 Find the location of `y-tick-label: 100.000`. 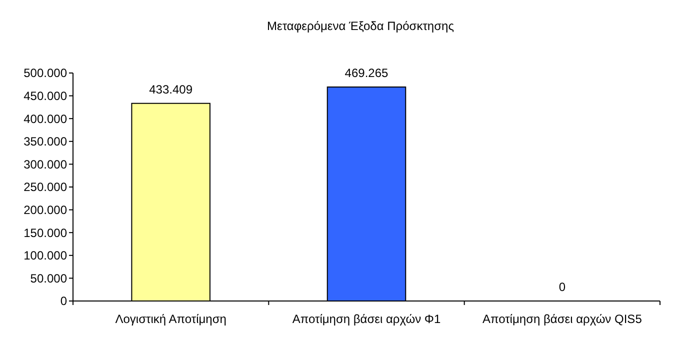

y-tick-label: 100.000 is located at coordinates (46, 255).